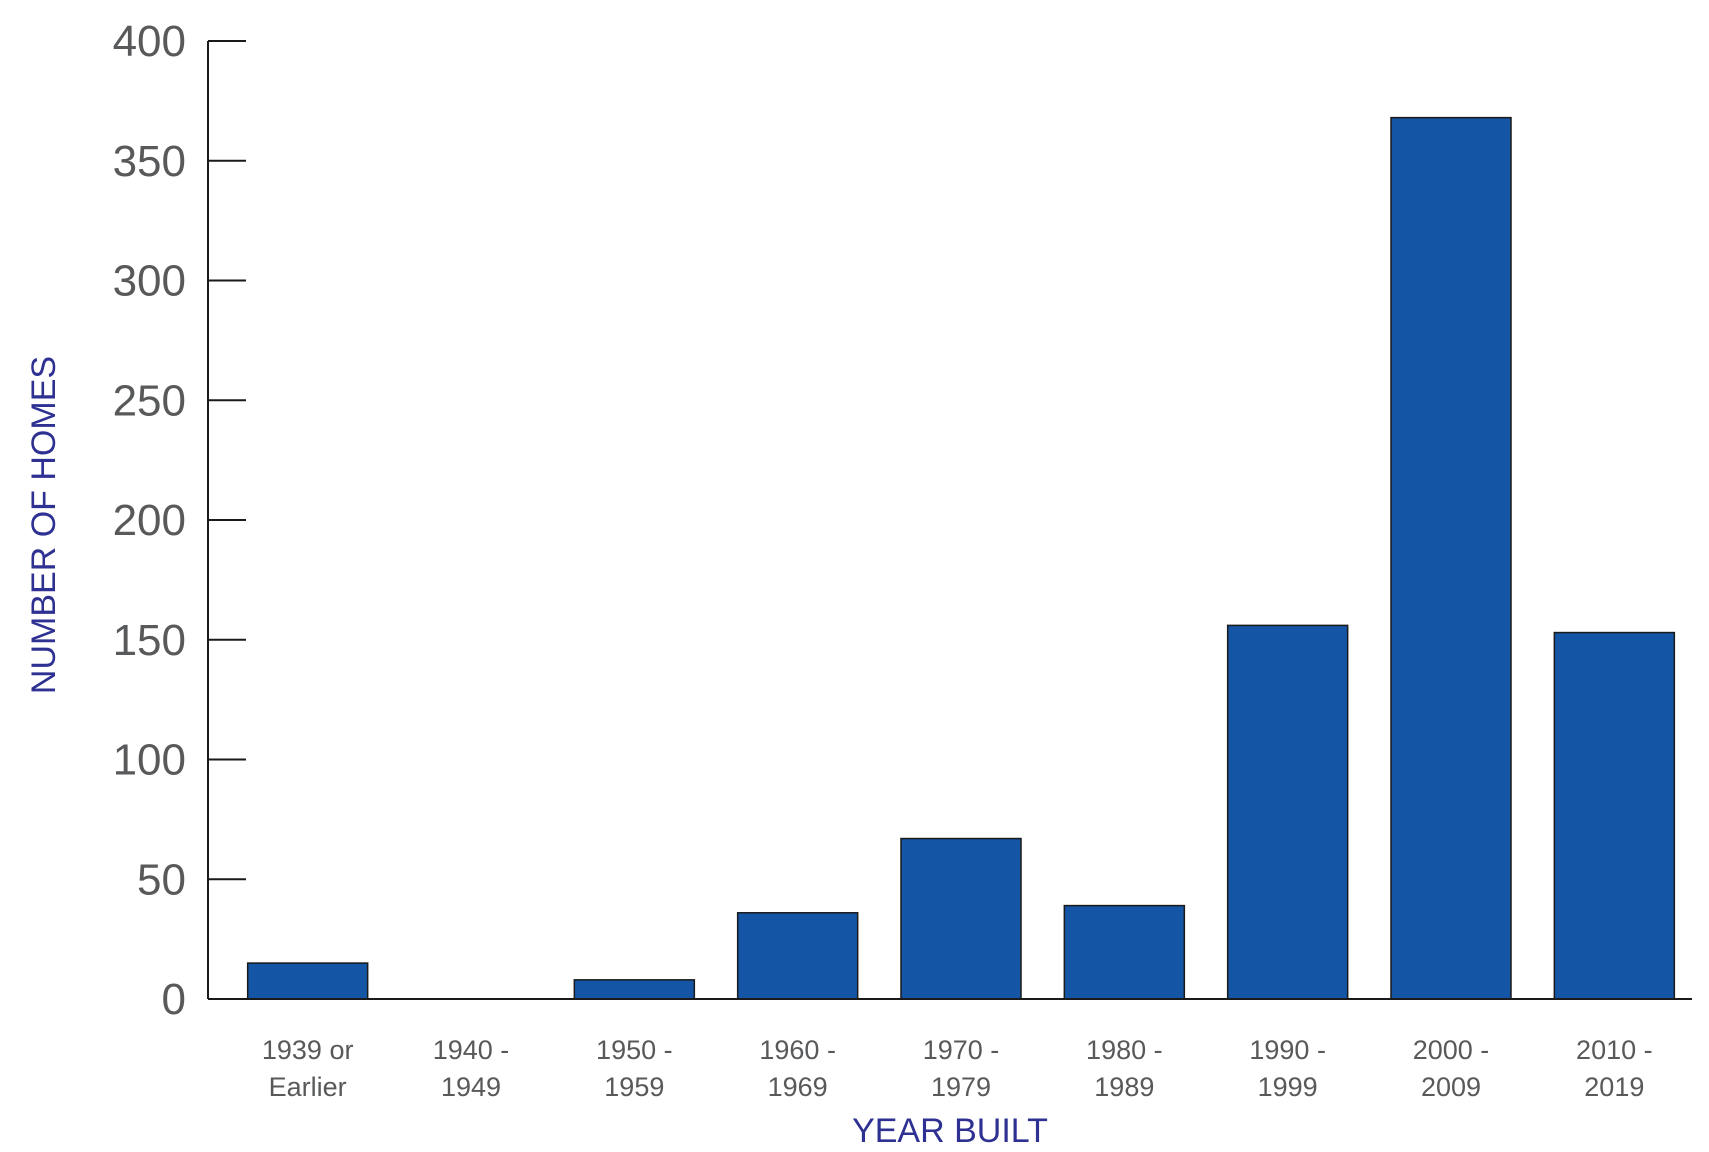  What do you see at coordinates (1451, 1087) in the screenshot?
I see `x-tick-label: 2009` at bounding box center [1451, 1087].